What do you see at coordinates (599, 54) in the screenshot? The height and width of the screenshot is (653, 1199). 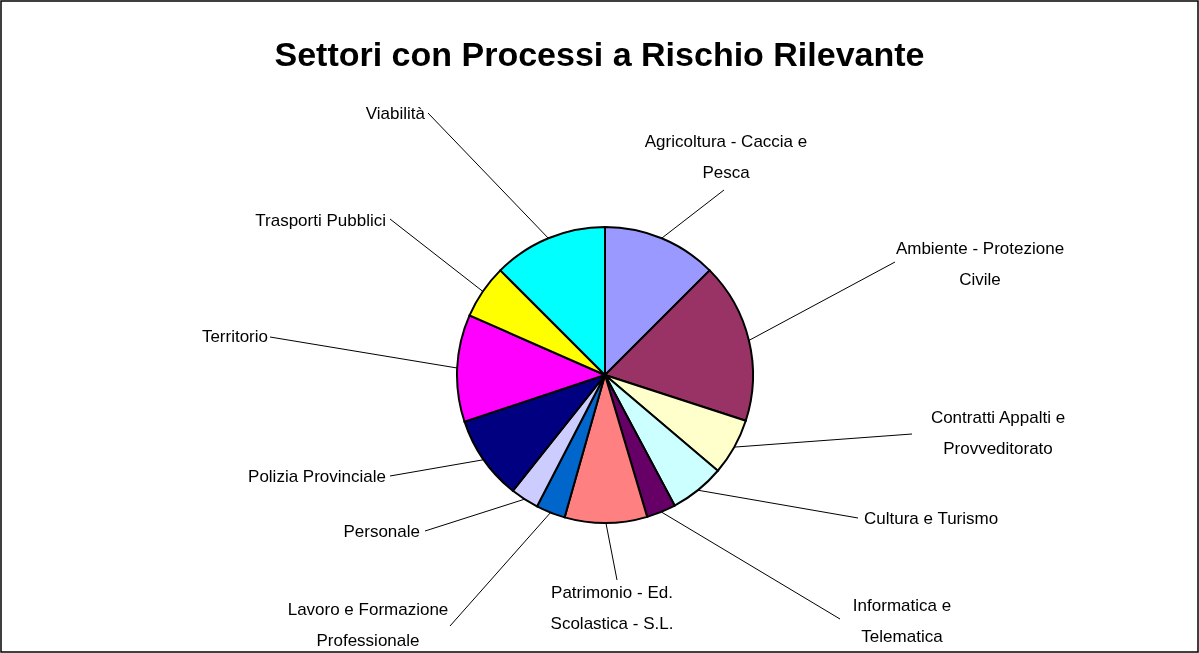 I see `chart-title: Settori con Processi a Rischio Rilevante` at bounding box center [599, 54].